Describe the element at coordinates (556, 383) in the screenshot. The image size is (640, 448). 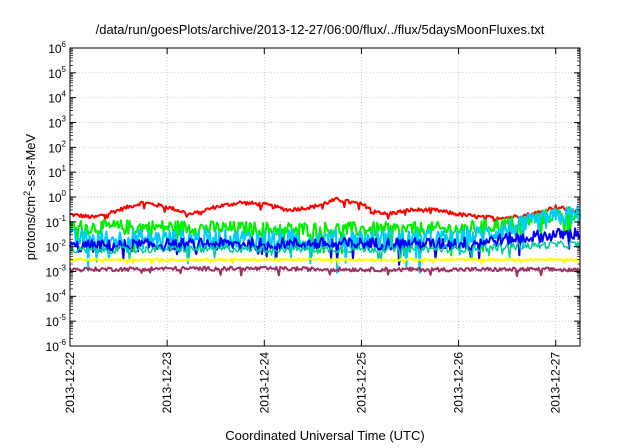
I see `x-tick-label: 2013-12-27` at that location.